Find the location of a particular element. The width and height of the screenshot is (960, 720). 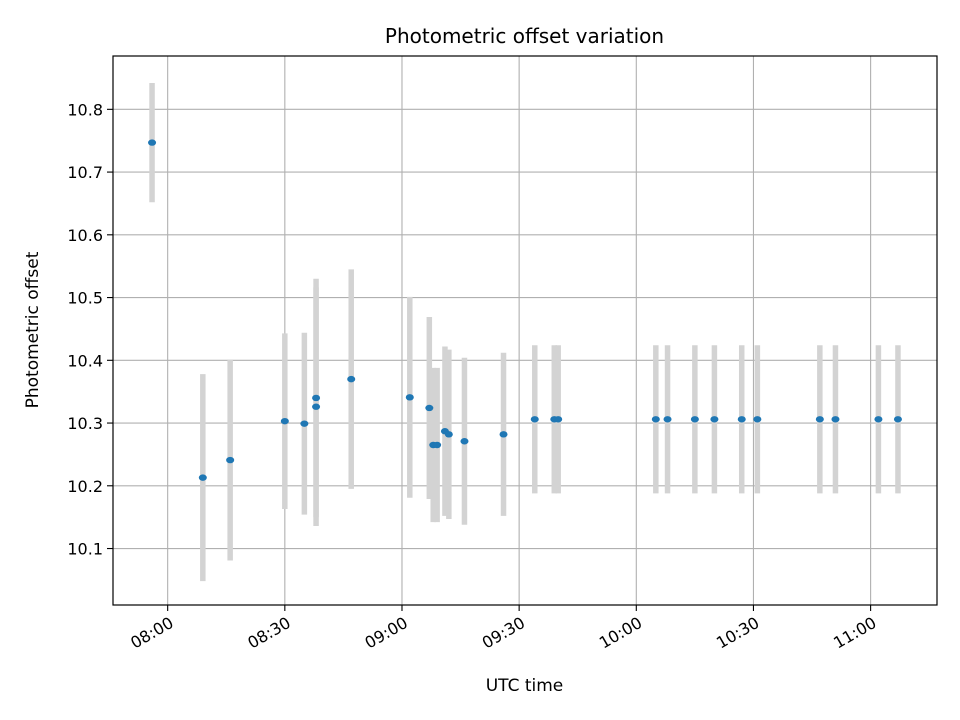

y-tick-label: 10.7 is located at coordinates (85, 172).